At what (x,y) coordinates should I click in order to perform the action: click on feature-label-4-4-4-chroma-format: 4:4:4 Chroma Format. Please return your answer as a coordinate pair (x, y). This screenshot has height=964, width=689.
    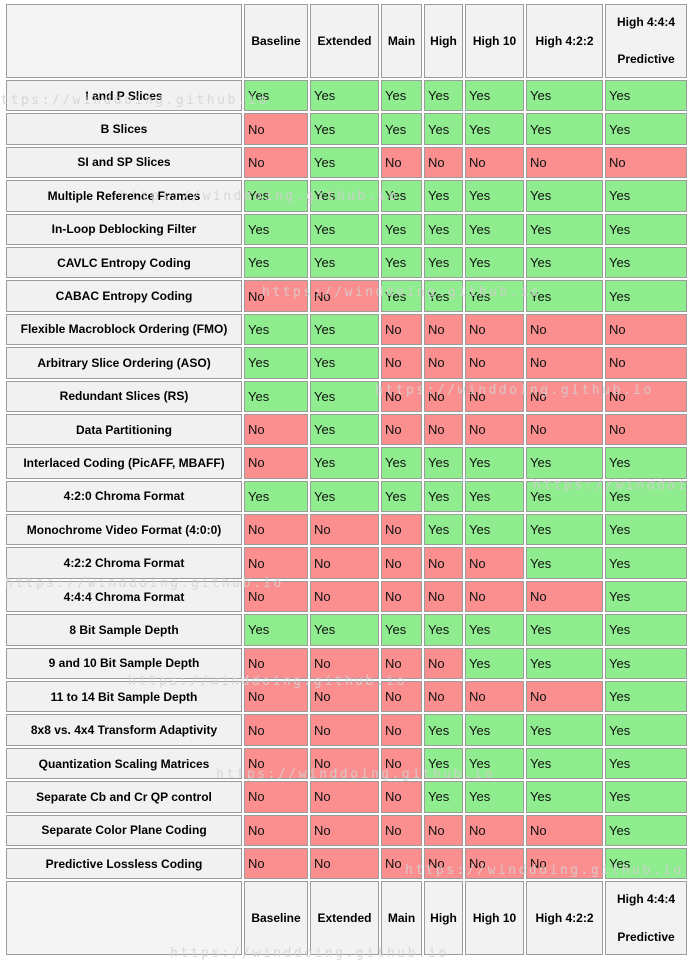
    Looking at the image, I should click on (124, 596).